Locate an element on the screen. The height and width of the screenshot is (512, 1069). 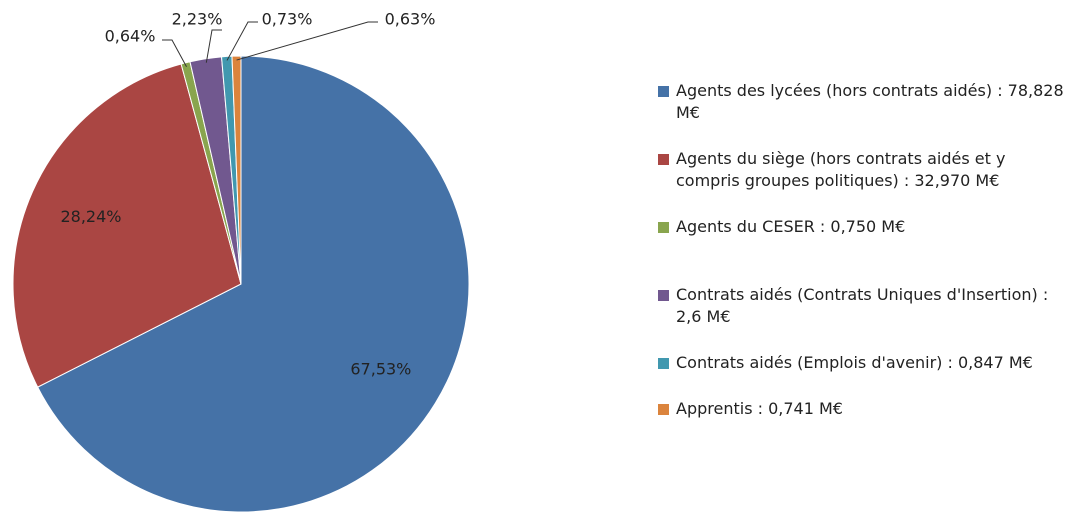
data-label: 0,63% is located at coordinates (410, 19).